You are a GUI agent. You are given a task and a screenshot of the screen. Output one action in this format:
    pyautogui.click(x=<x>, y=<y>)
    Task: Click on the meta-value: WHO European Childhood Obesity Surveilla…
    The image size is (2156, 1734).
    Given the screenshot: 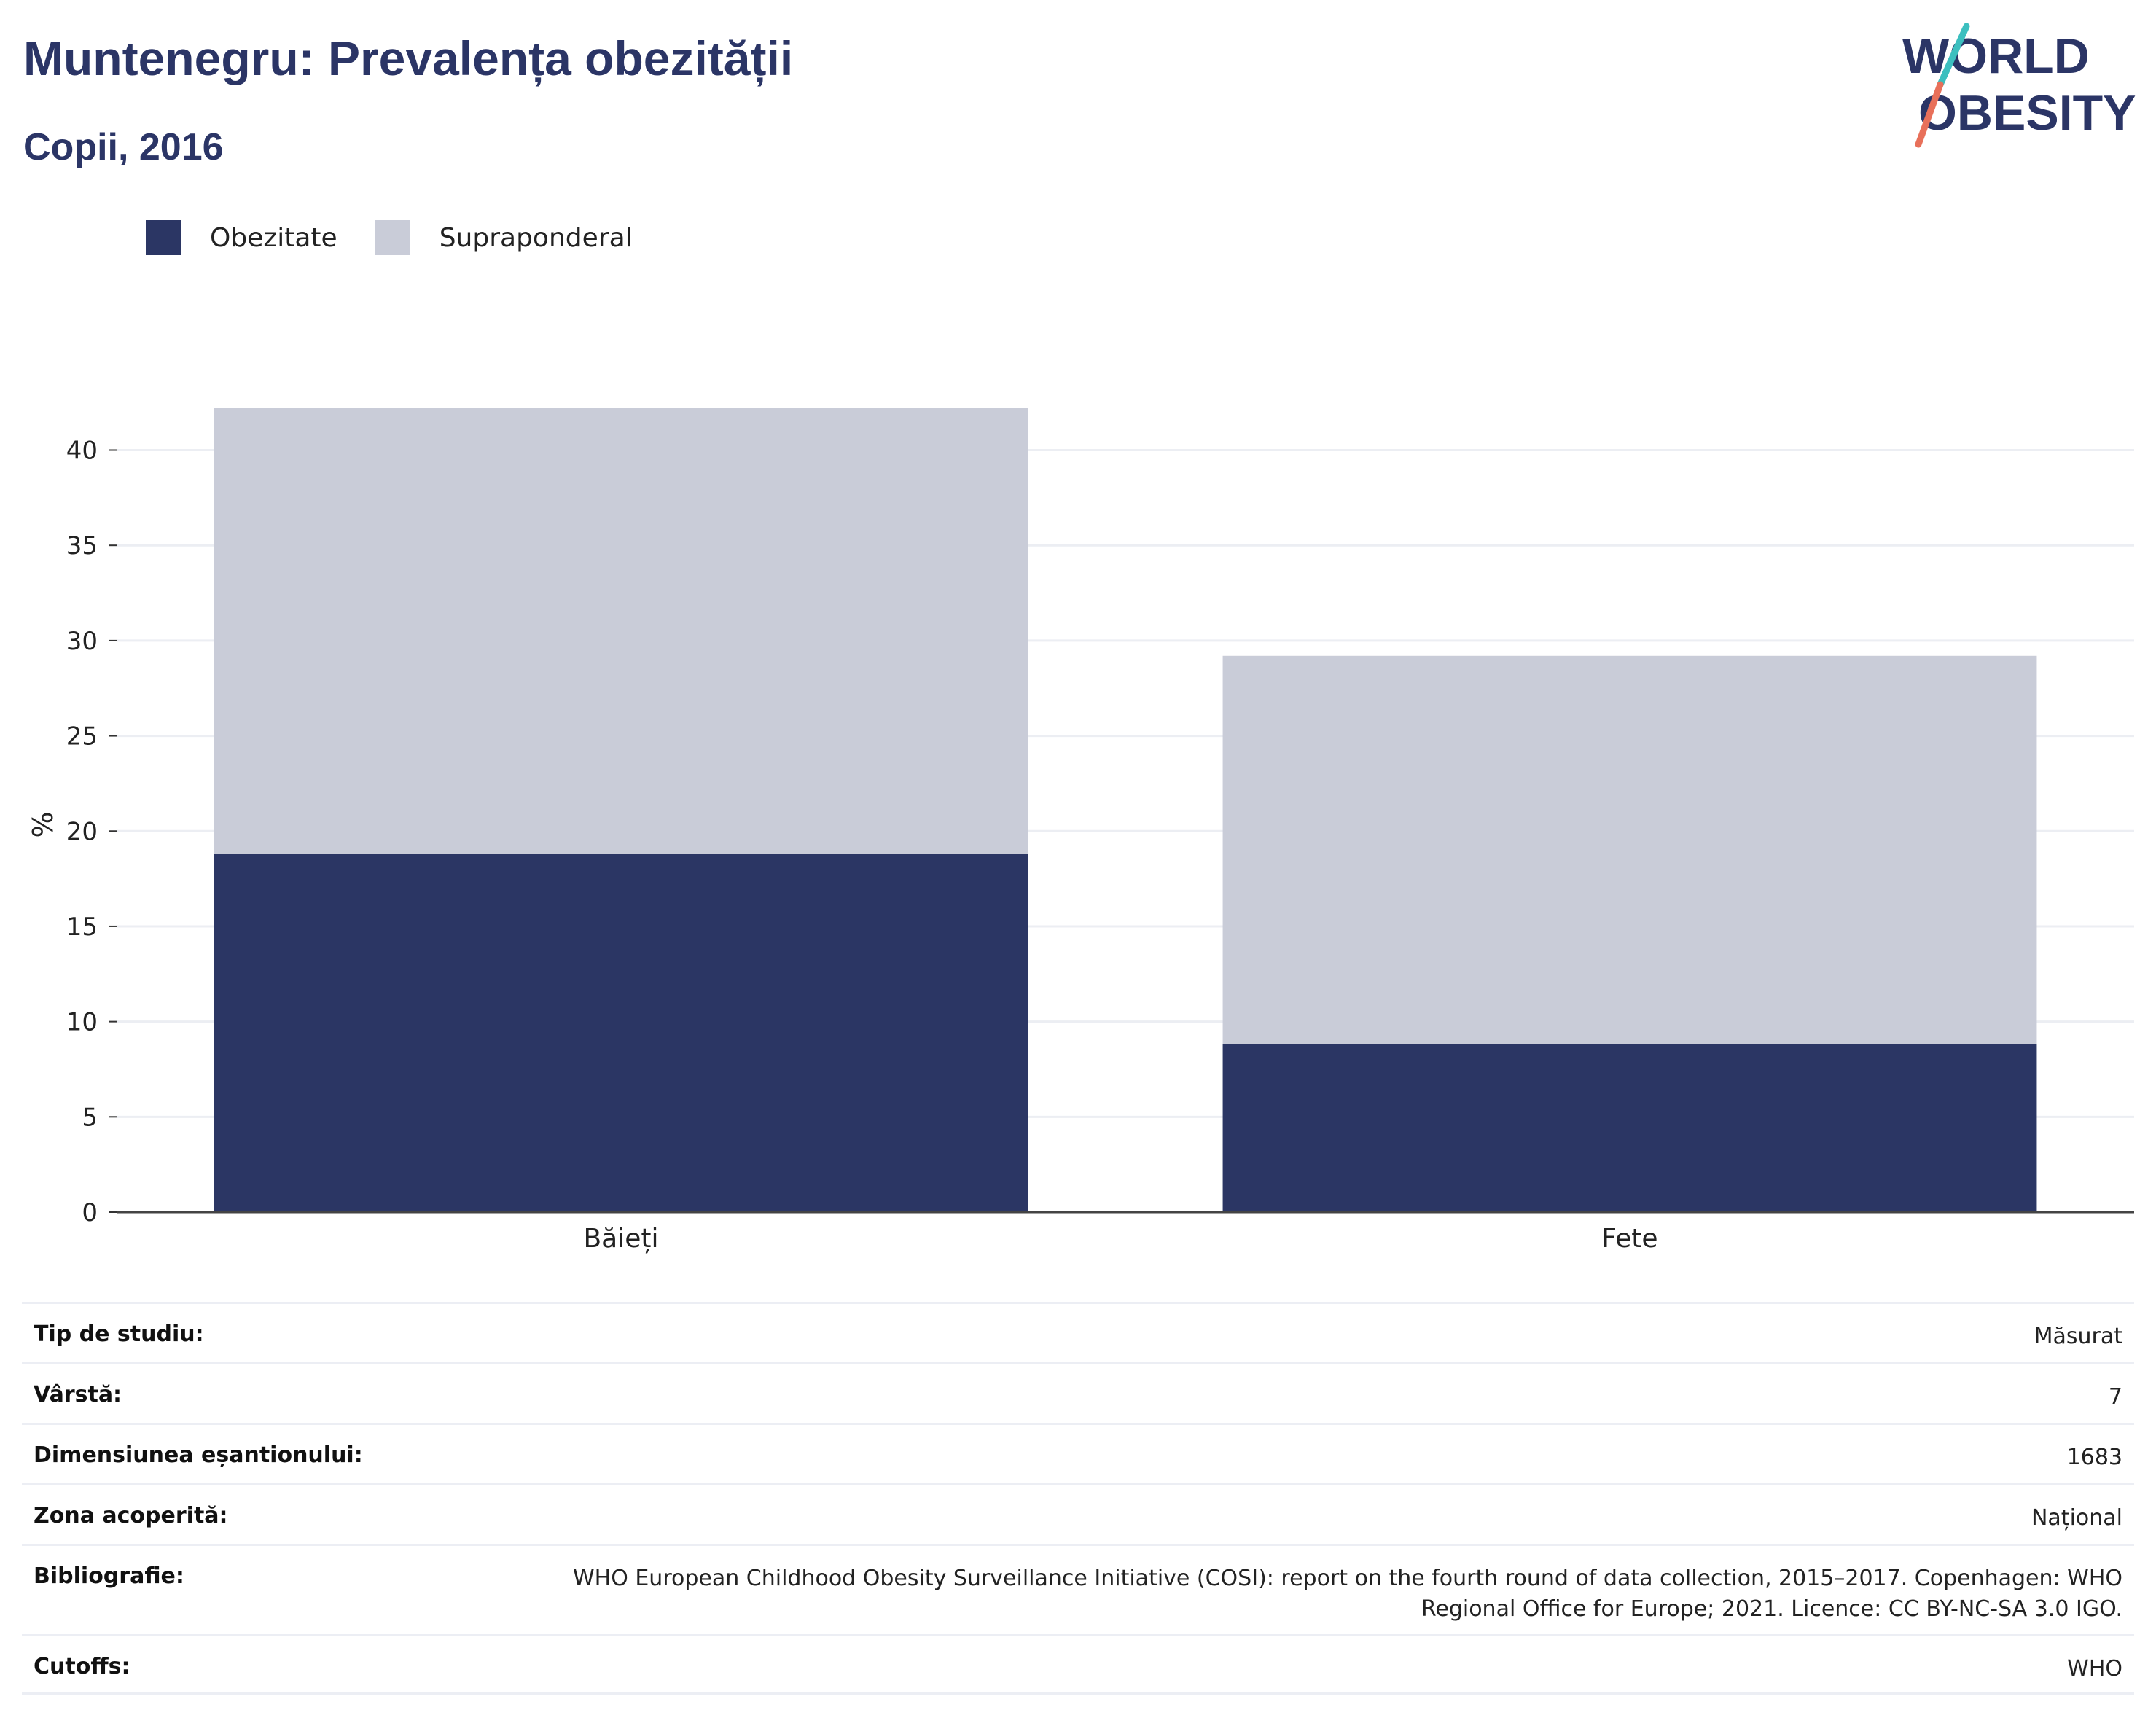 What is the action you would take?
    pyautogui.click(x=1347, y=1594)
    